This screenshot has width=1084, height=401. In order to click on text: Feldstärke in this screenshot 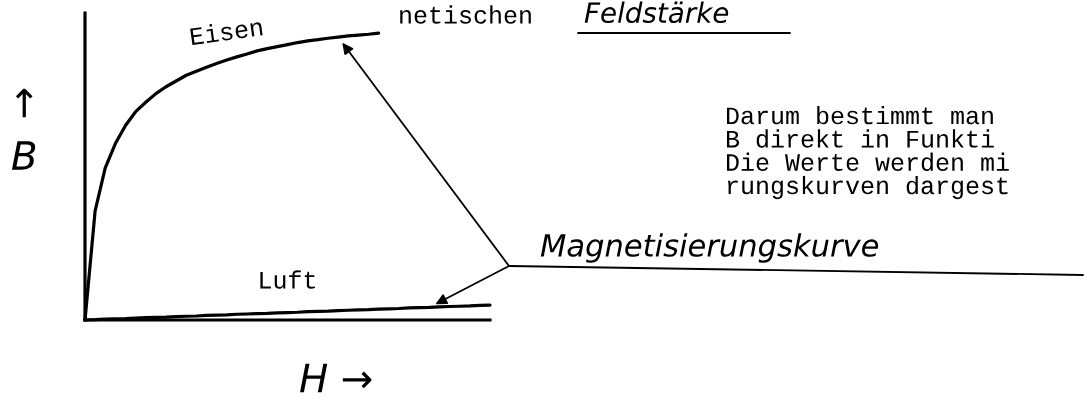, I will do `click(656, 12)`.